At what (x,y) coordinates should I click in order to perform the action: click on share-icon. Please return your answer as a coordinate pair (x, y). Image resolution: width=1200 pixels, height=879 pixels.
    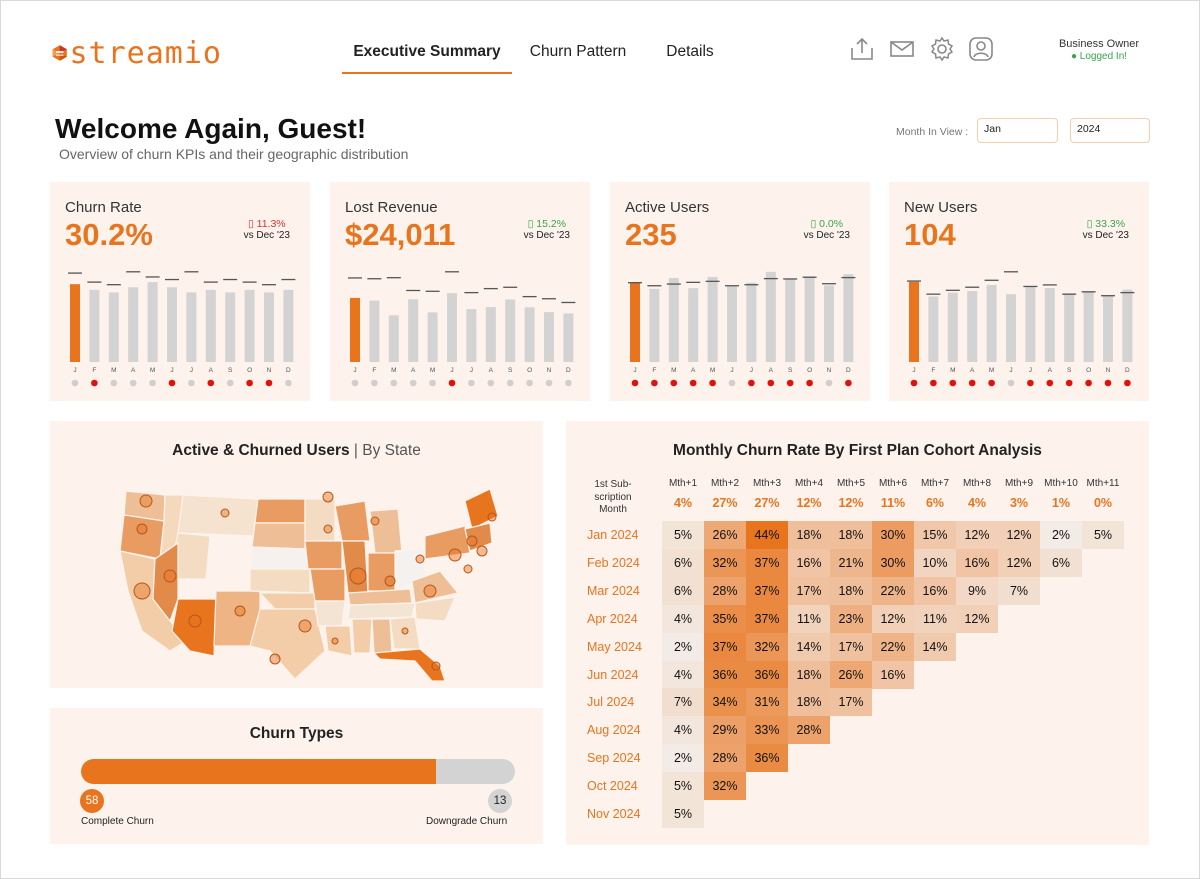
    Looking at the image, I should click on (862, 49).